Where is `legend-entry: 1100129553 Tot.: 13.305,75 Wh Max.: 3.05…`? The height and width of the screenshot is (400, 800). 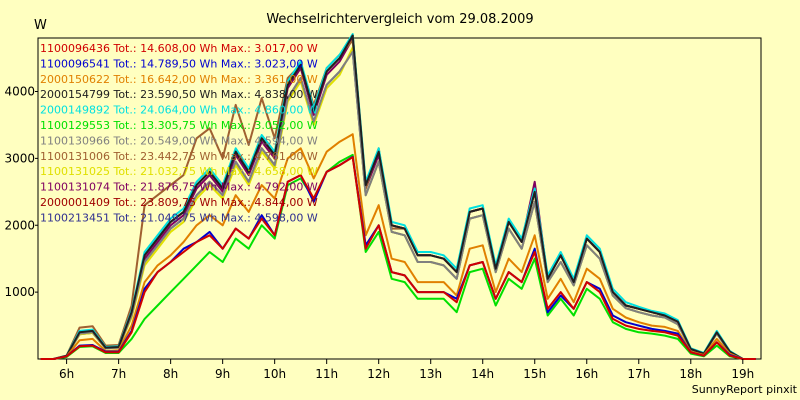 legend-entry: 1100129553 Tot.: 13.305,75 Wh Max.: 3.05… is located at coordinates (179, 125).